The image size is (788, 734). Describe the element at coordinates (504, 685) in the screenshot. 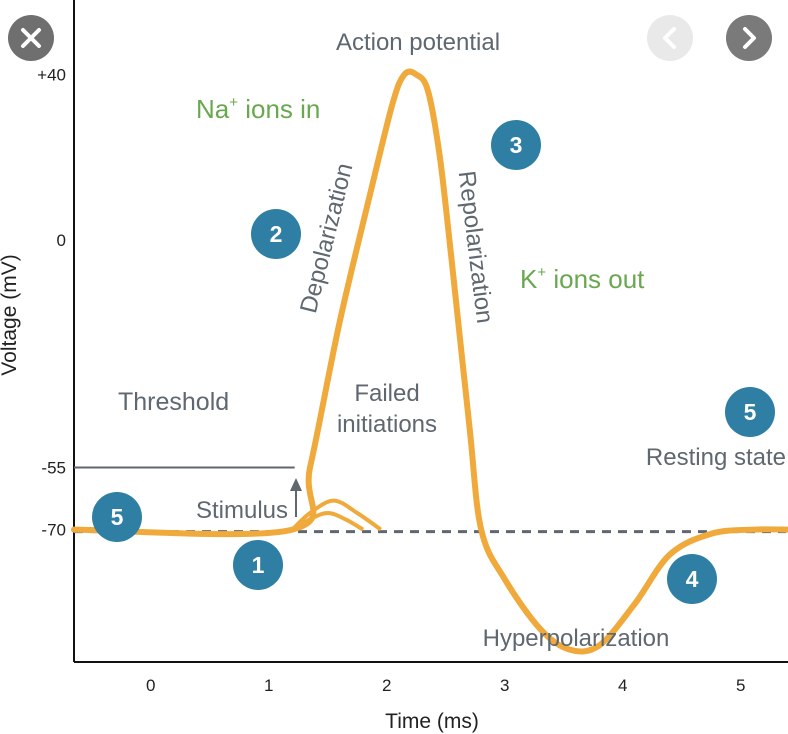

I see `x-tick-label: 3` at that location.